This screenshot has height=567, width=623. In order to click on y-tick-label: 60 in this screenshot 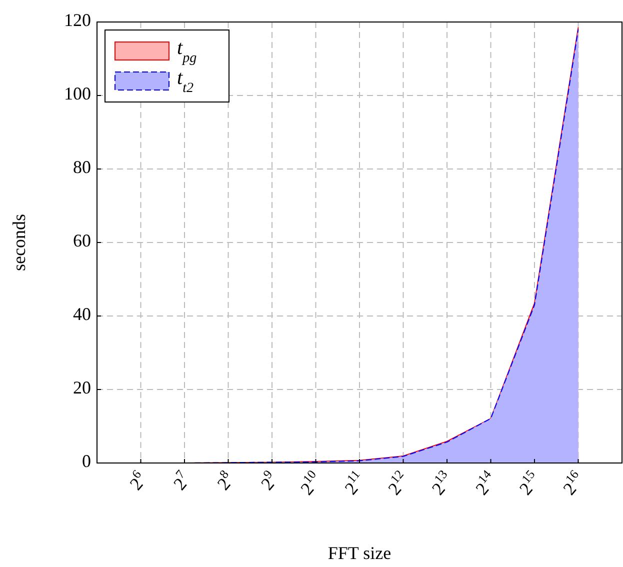, I will do `click(82, 240)`.